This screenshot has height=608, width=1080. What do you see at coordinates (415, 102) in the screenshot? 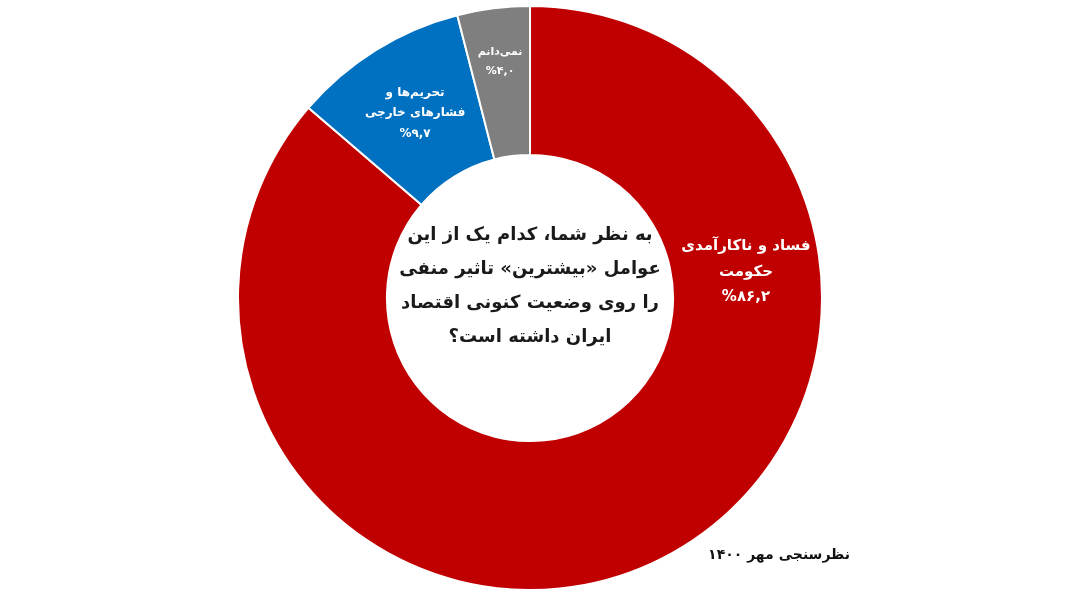
I see `slice-label: تحریم‌ها و فشارهای خارجی` at bounding box center [415, 102].